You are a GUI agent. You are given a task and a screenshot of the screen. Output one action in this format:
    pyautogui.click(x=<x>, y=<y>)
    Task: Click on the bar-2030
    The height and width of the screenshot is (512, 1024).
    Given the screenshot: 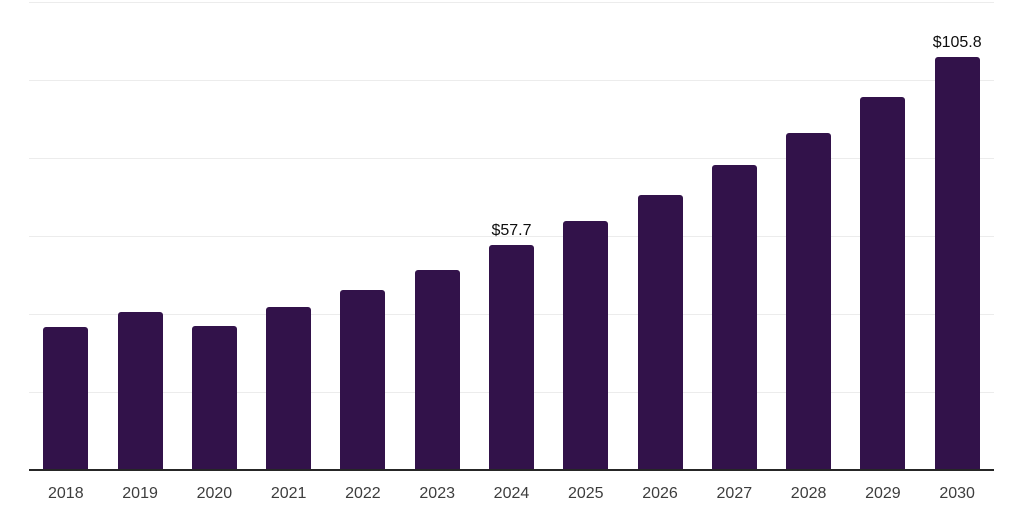 What is the action you would take?
    pyautogui.click(x=957, y=263)
    